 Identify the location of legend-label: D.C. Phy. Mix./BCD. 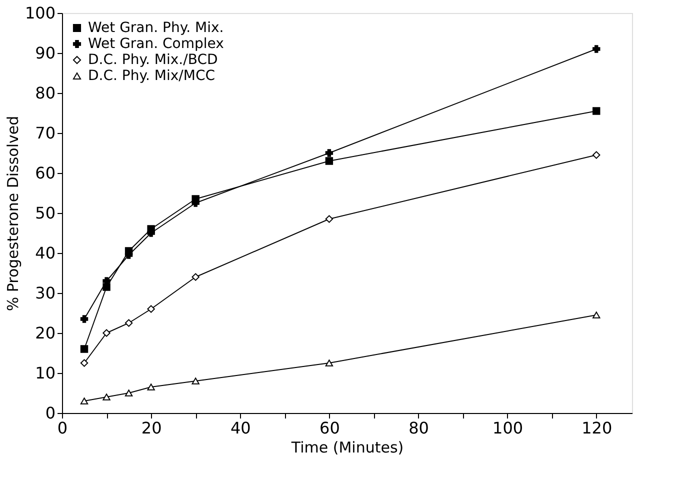
(153, 60).